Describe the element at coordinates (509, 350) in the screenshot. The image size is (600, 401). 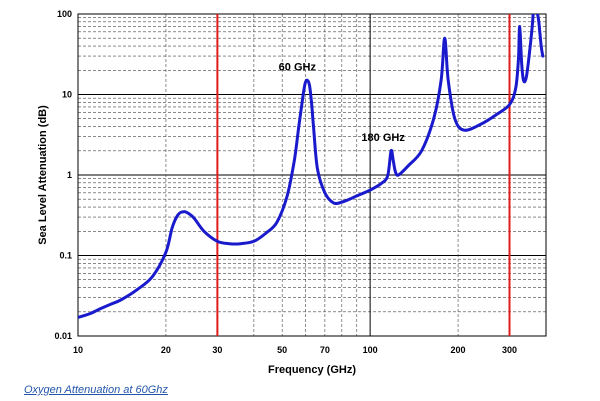
I see `x-tick-label: 300` at that location.